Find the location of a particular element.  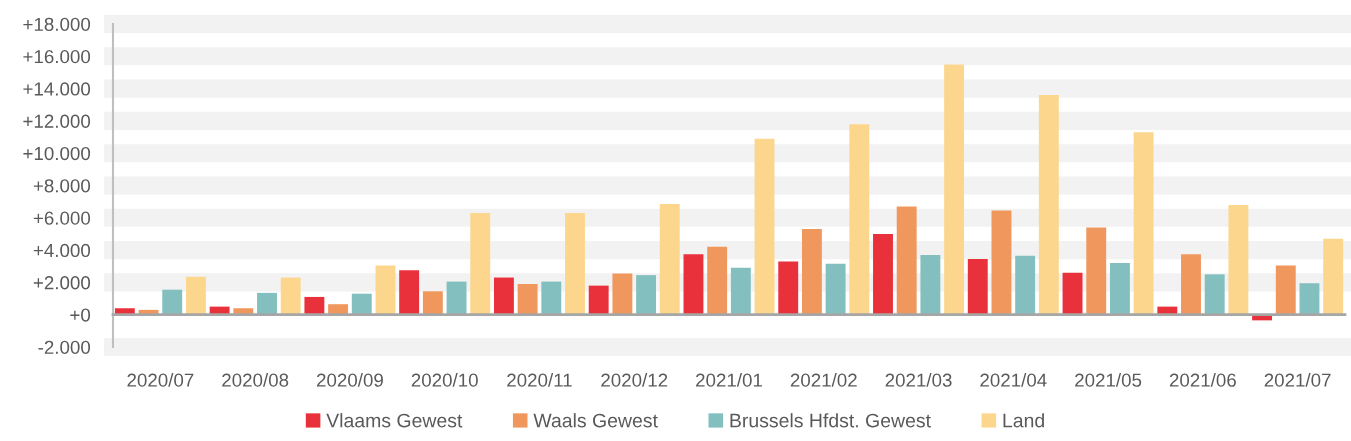

y-tick-label: +8.000 is located at coordinates (62, 186).